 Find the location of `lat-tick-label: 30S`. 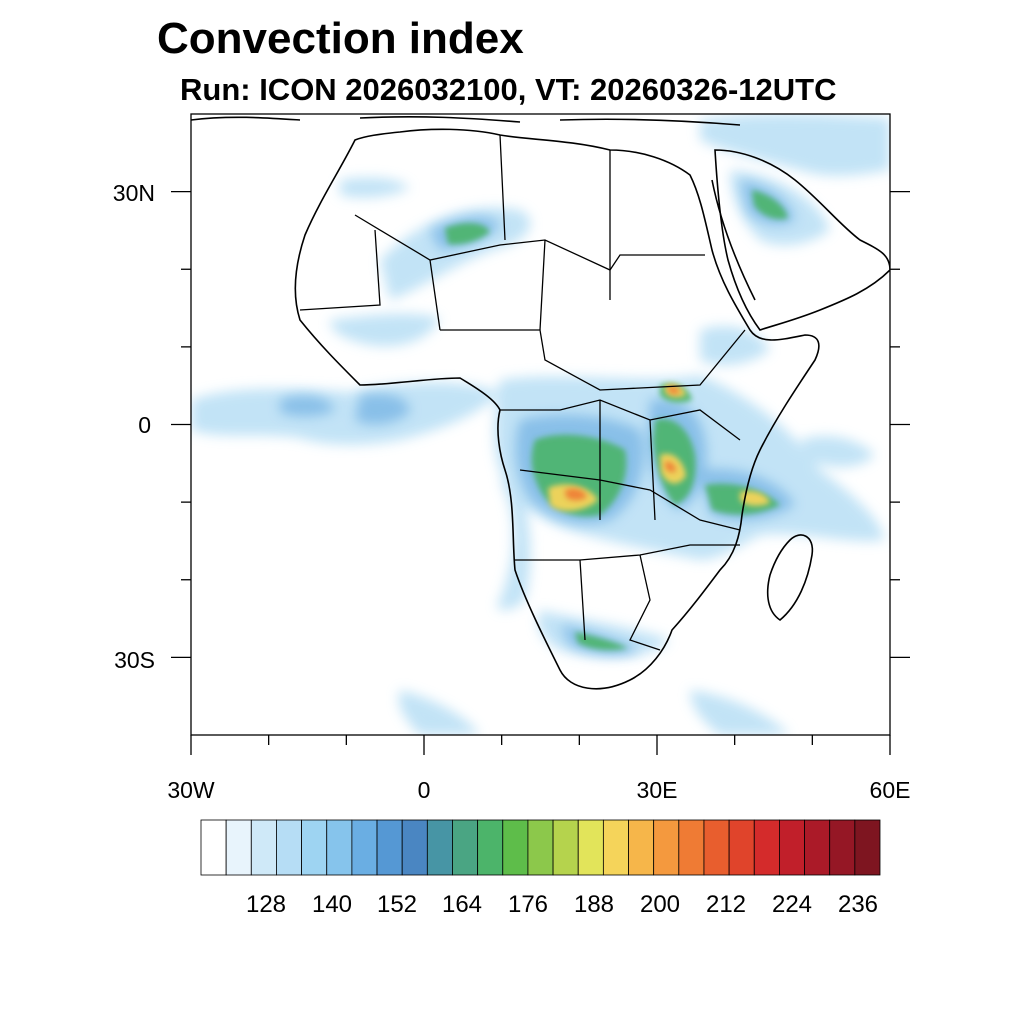

lat-tick-label: 30S is located at coordinates (134, 660).